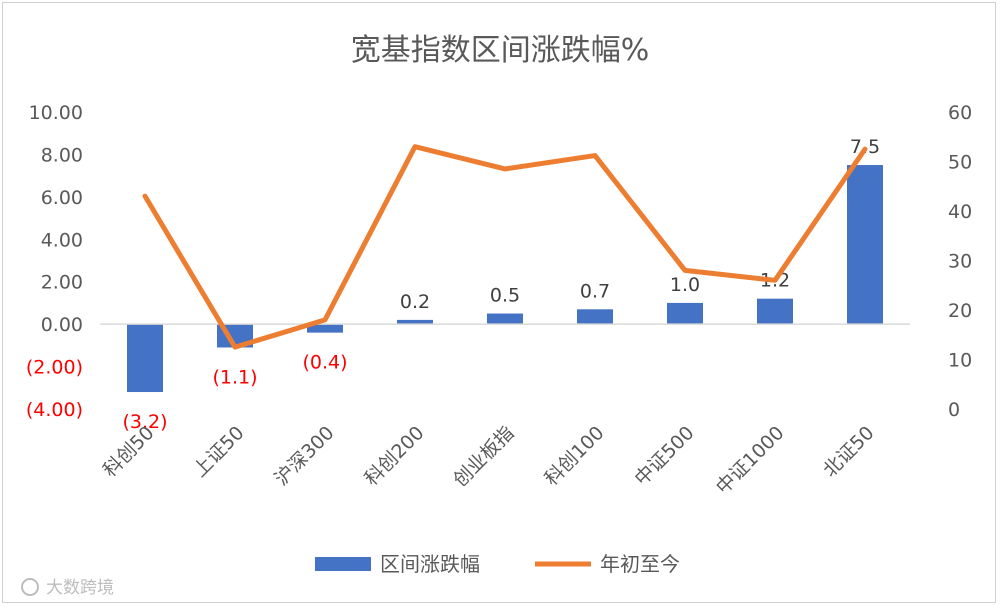  I want to click on bar-data-label: 0.2, so click(415, 302).